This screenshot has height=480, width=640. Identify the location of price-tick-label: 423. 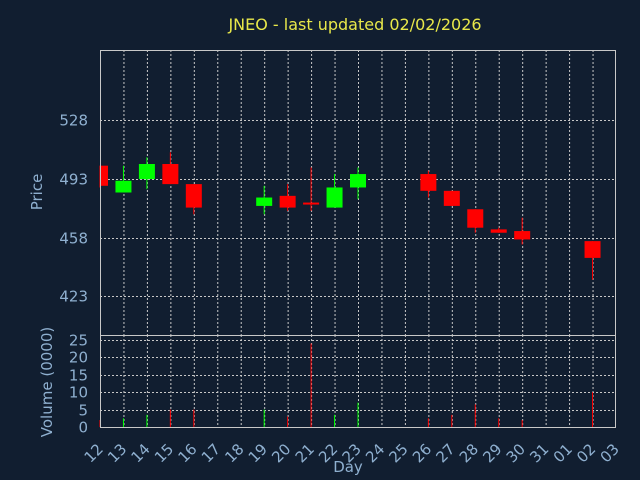
(73, 297).